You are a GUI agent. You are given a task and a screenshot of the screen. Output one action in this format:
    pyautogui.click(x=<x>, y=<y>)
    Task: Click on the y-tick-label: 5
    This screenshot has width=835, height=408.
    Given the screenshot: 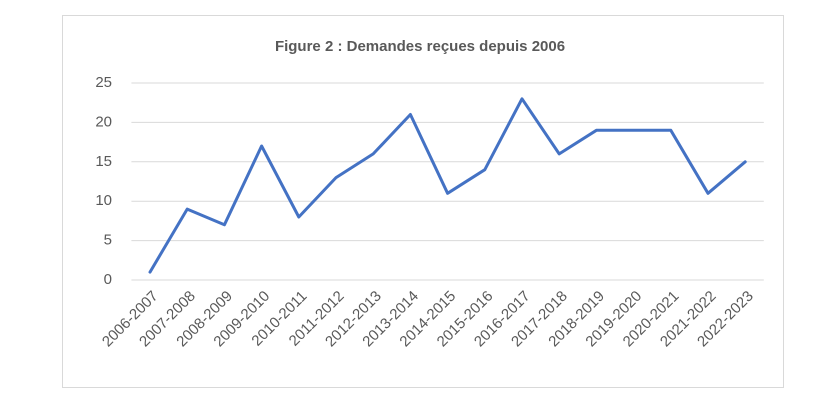 What is the action you would take?
    pyautogui.click(x=108, y=240)
    